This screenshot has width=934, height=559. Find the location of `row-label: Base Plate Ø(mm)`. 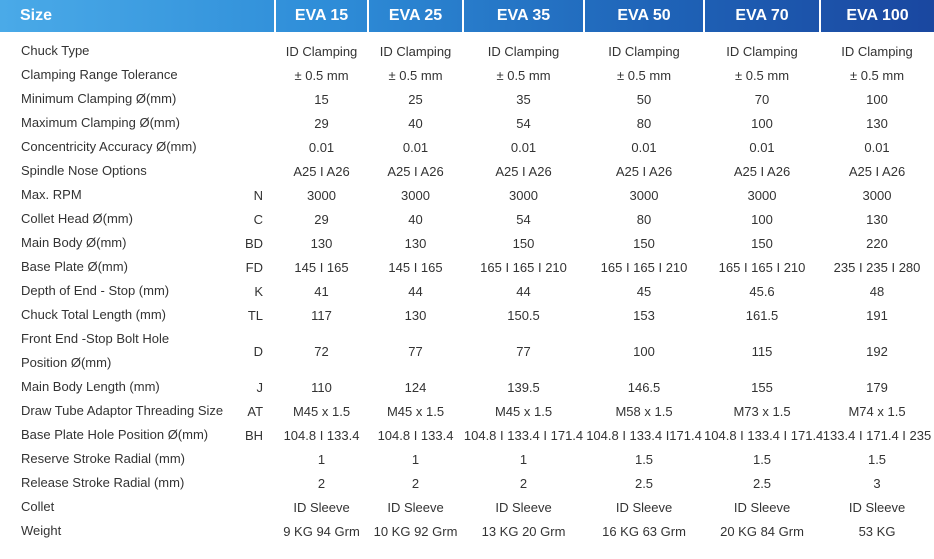

row-label: Base Plate Ø(mm) is located at coordinates (74, 266).